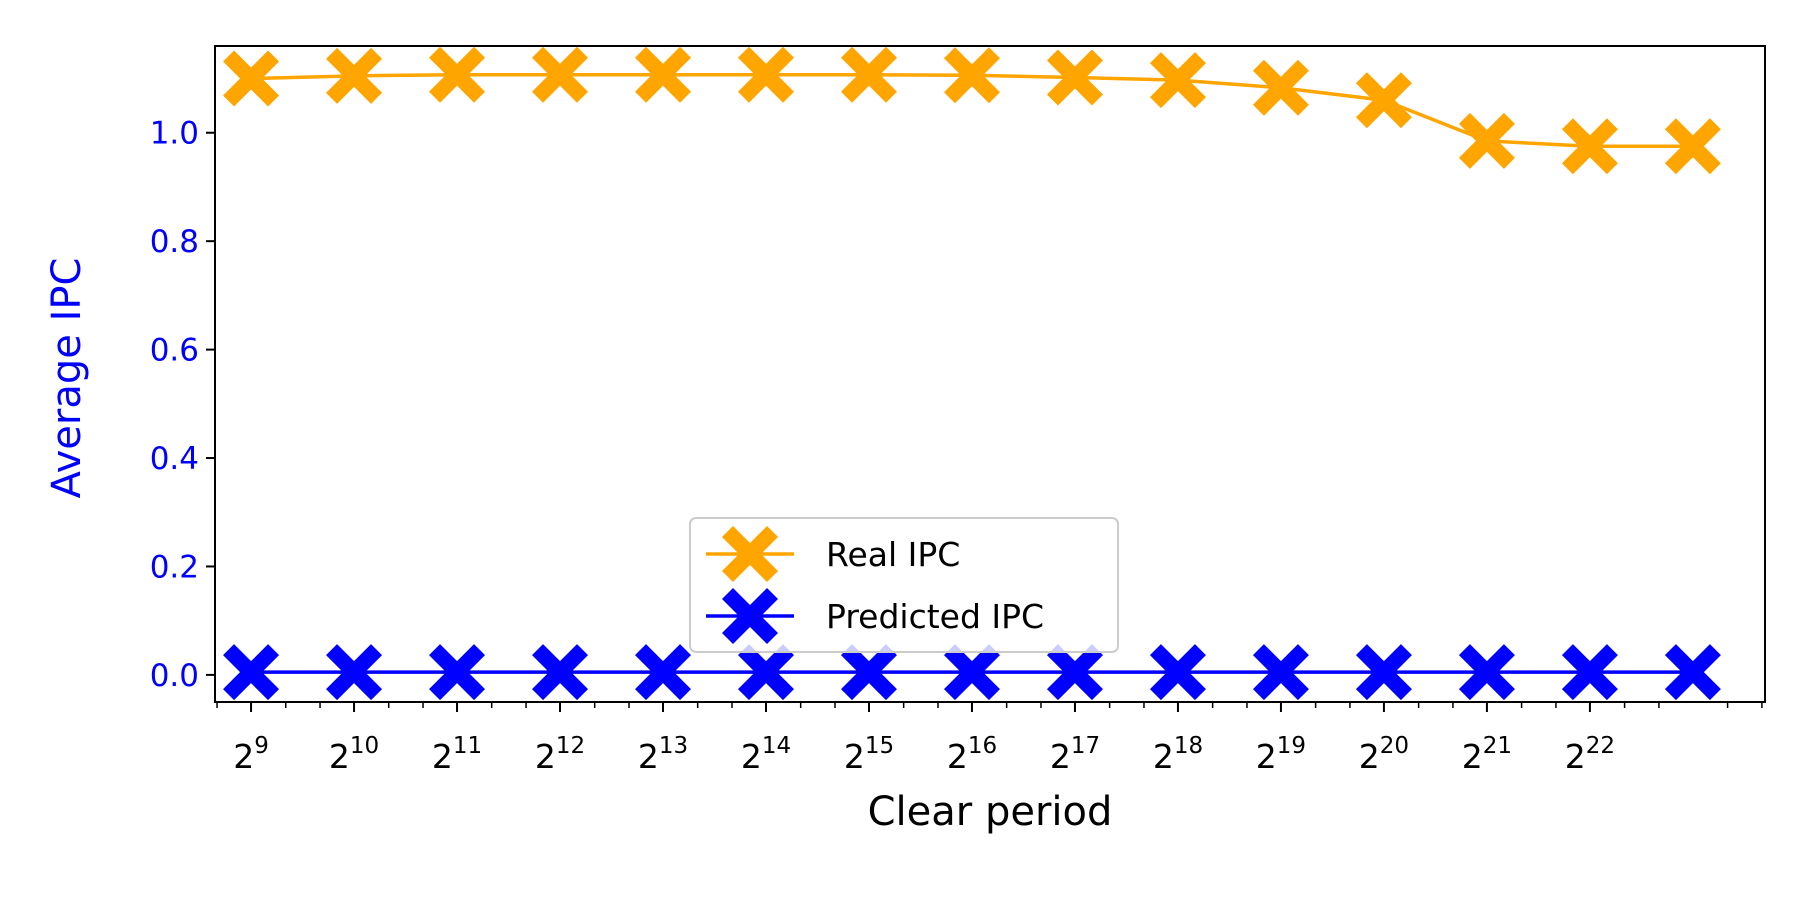 The height and width of the screenshot is (900, 1800). What do you see at coordinates (354, 754) in the screenshot?
I see `x-tick-label: 210` at bounding box center [354, 754].